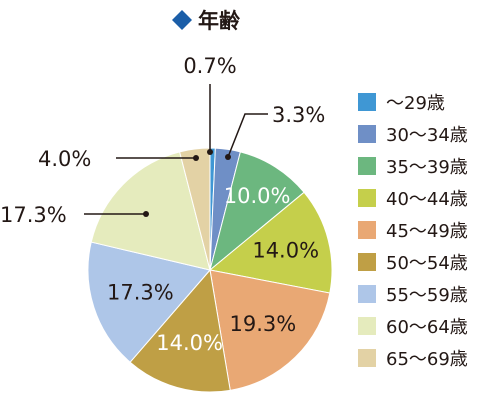 This screenshot has width=500, height=414. Describe the element at coordinates (257, 196) in the screenshot. I see `data-label-3: 10.0%` at that location.